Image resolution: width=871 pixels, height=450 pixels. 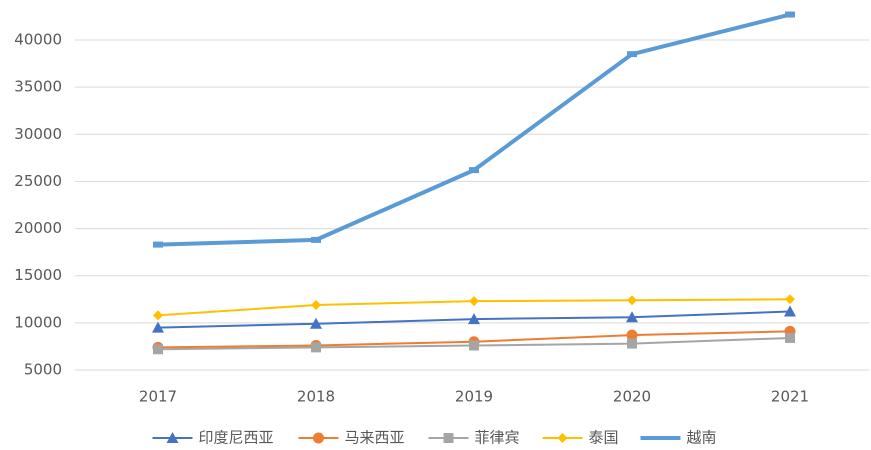 What do you see at coordinates (316, 397) in the screenshot?
I see `x-tick-label: 2018` at bounding box center [316, 397].